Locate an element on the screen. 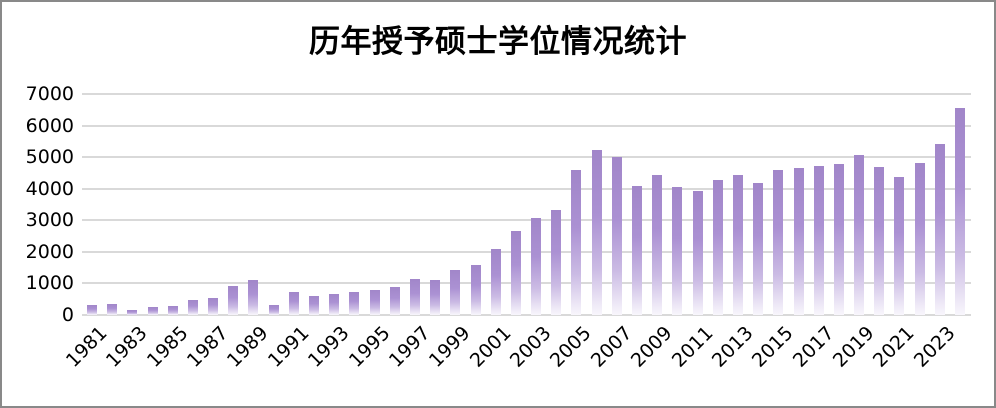  x-axis-tick-label: 1985 is located at coordinates (167, 347).